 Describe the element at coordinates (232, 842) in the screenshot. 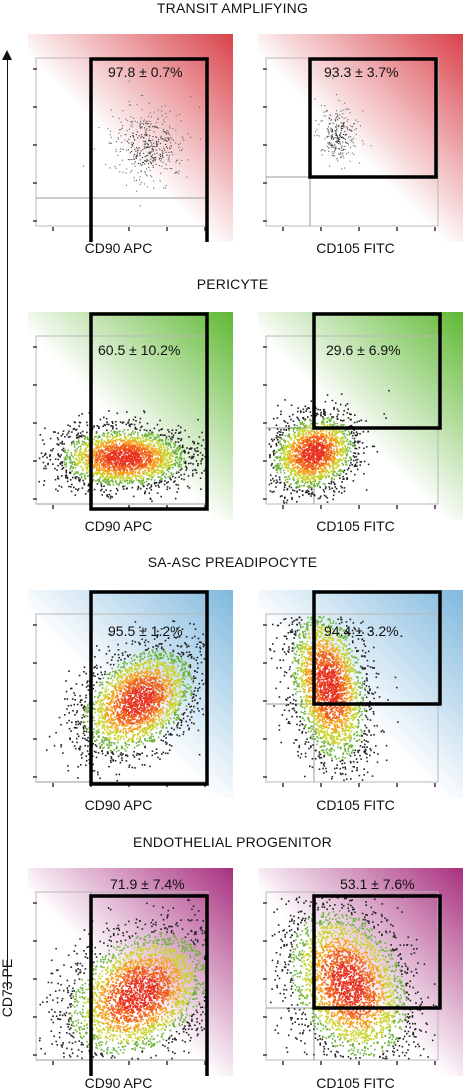

I see `section-title-endothelial-progenitor: ENDOTHELIAL PROGENITOR` at that location.